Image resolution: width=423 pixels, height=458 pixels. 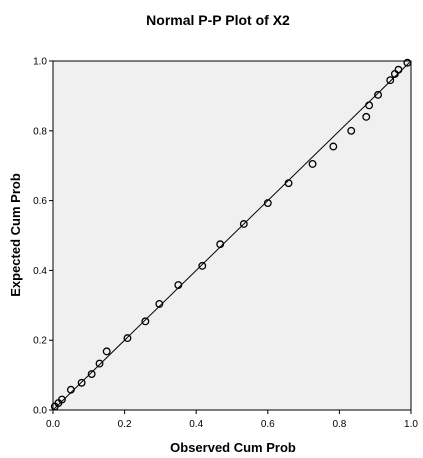 What do you see at coordinates (43, 237) in the screenshot?
I see `y-axis-ticks: 0.0 0.2 0.4 0.6 0.8 1.0` at bounding box center [43, 237].